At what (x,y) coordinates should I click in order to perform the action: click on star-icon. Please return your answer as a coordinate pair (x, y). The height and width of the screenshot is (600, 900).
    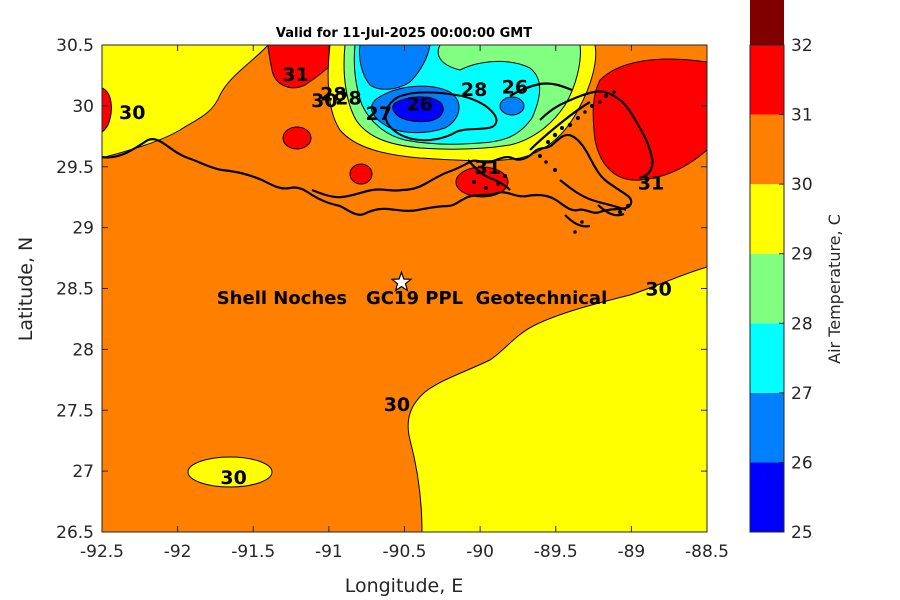
    Looking at the image, I should click on (401, 281).